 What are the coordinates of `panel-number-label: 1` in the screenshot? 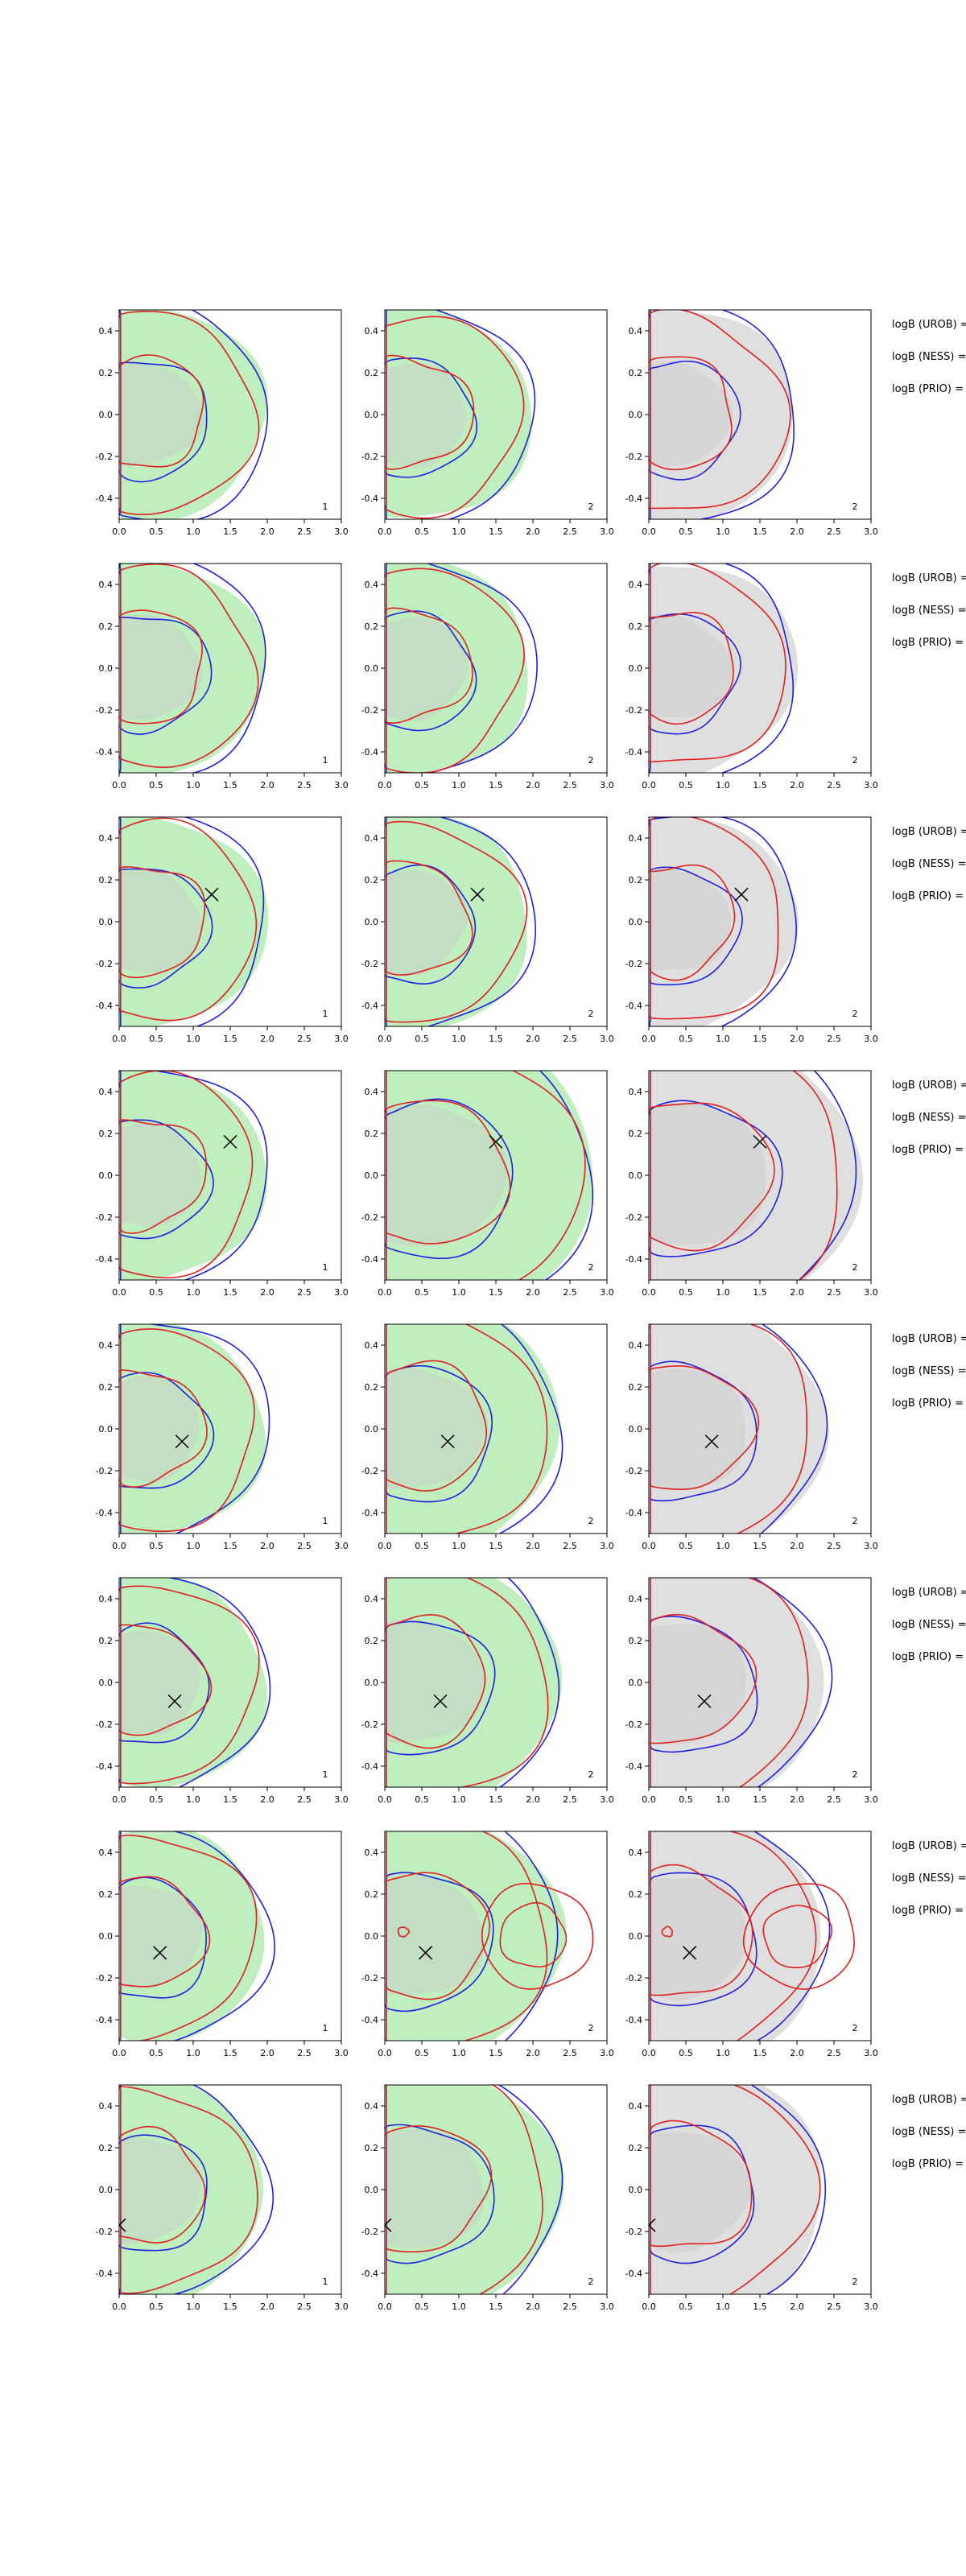 It's located at (325, 1014).